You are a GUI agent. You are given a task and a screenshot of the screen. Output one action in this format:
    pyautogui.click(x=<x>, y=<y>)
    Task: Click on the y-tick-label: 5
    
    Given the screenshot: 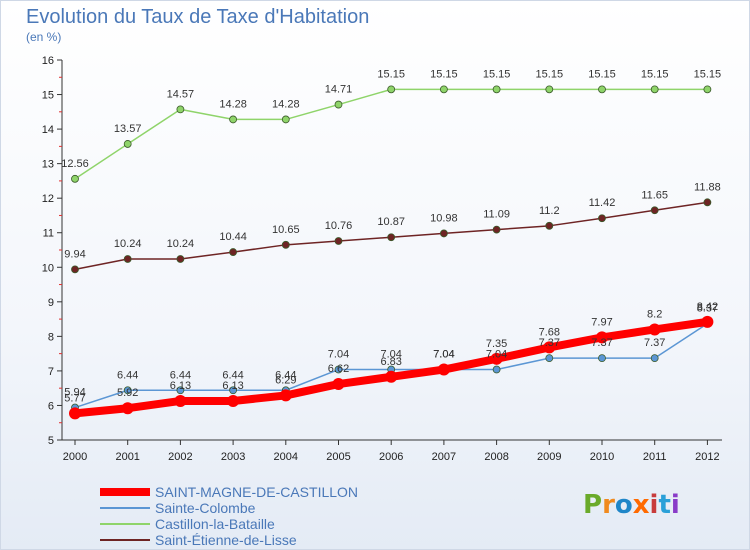 What is the action you would take?
    pyautogui.click(x=51, y=441)
    